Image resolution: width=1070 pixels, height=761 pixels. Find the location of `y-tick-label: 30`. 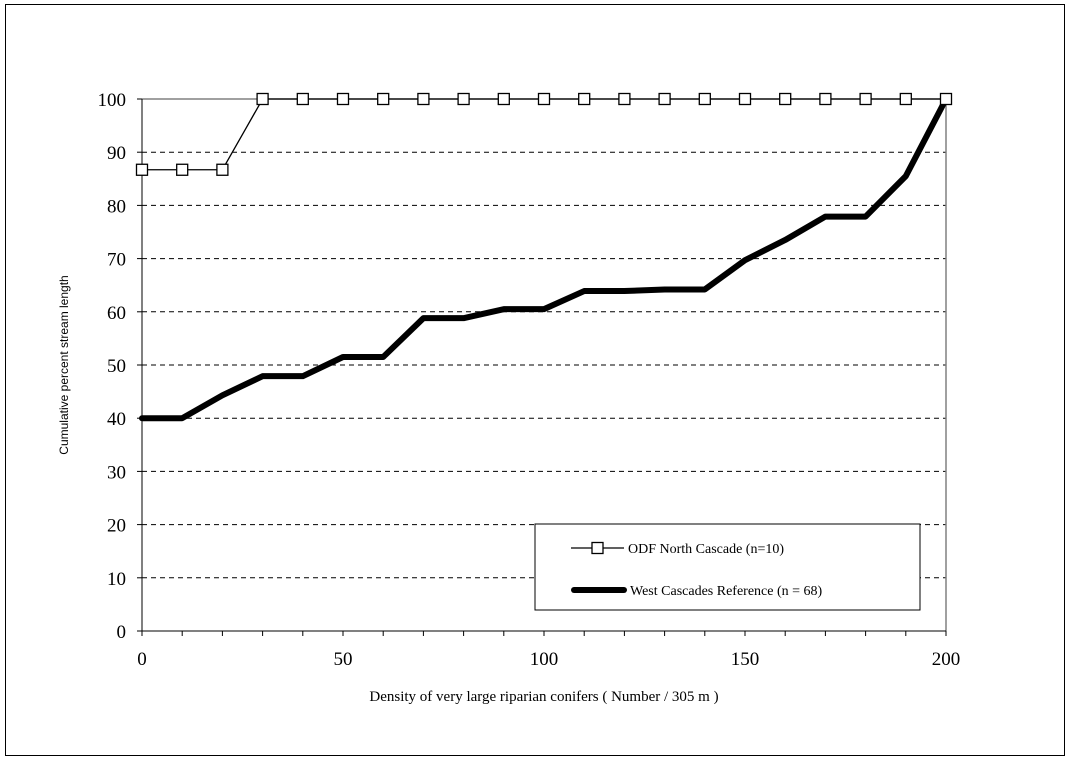

y-tick-label: 30 is located at coordinates (116, 472).